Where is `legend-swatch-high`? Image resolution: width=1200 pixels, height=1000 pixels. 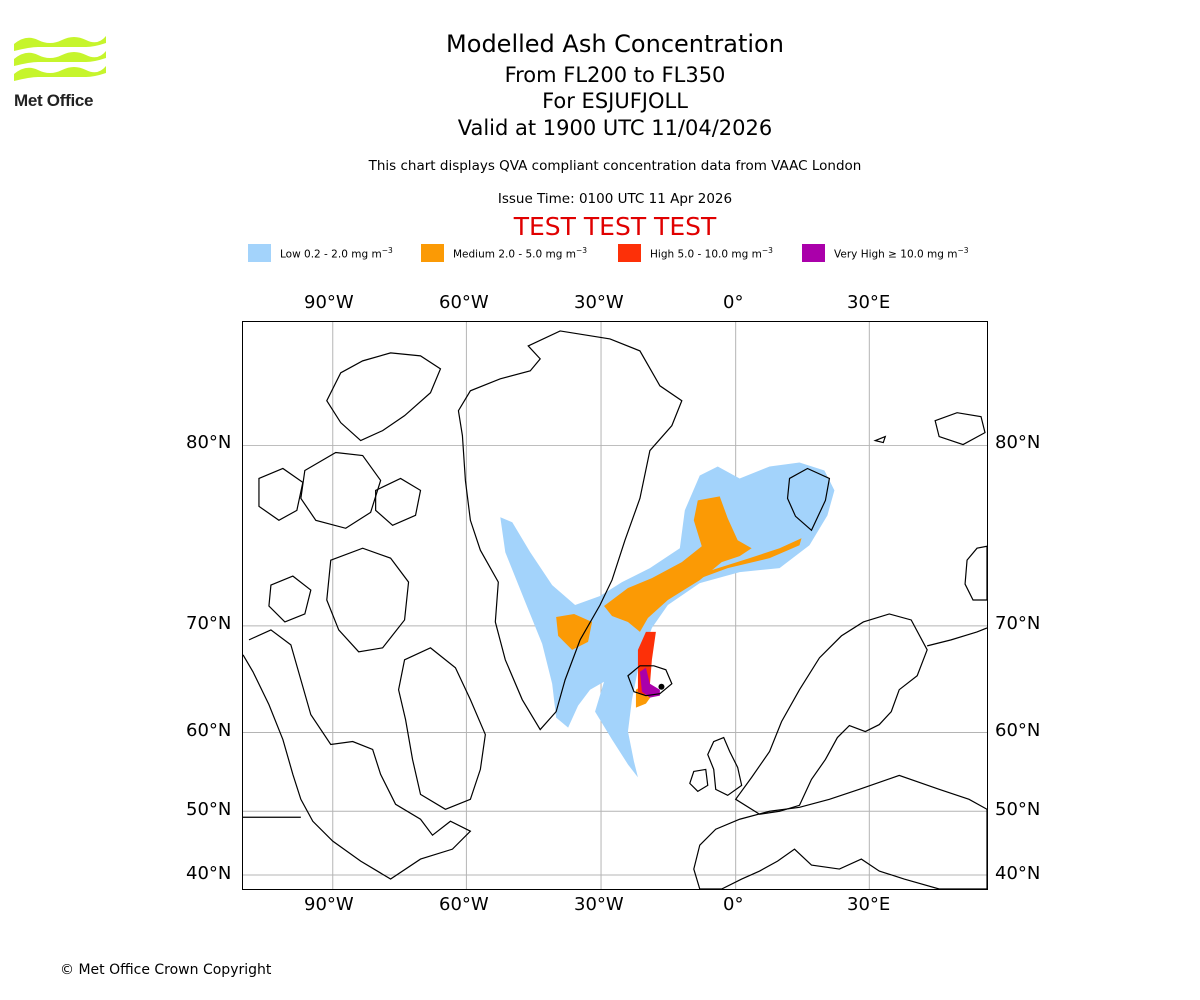
legend-swatch-high is located at coordinates (629, 253).